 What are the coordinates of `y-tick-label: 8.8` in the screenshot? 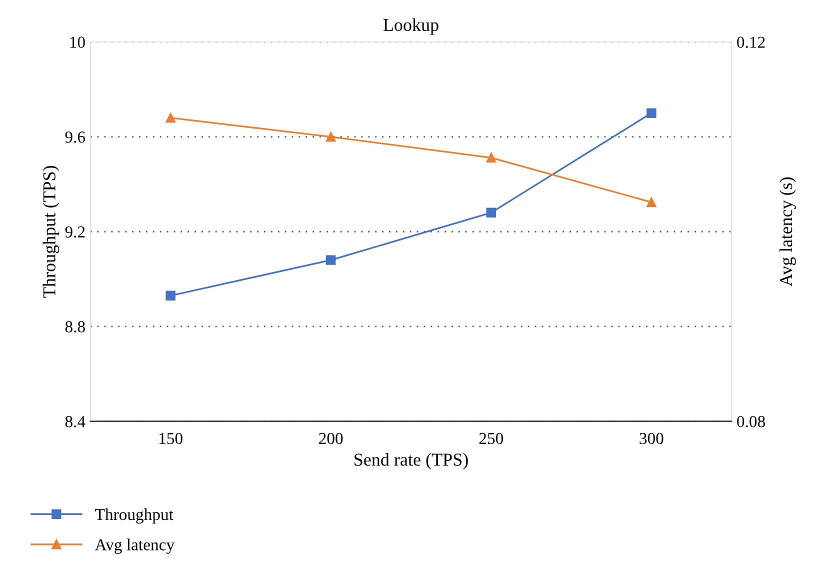 It's located at (75, 326).